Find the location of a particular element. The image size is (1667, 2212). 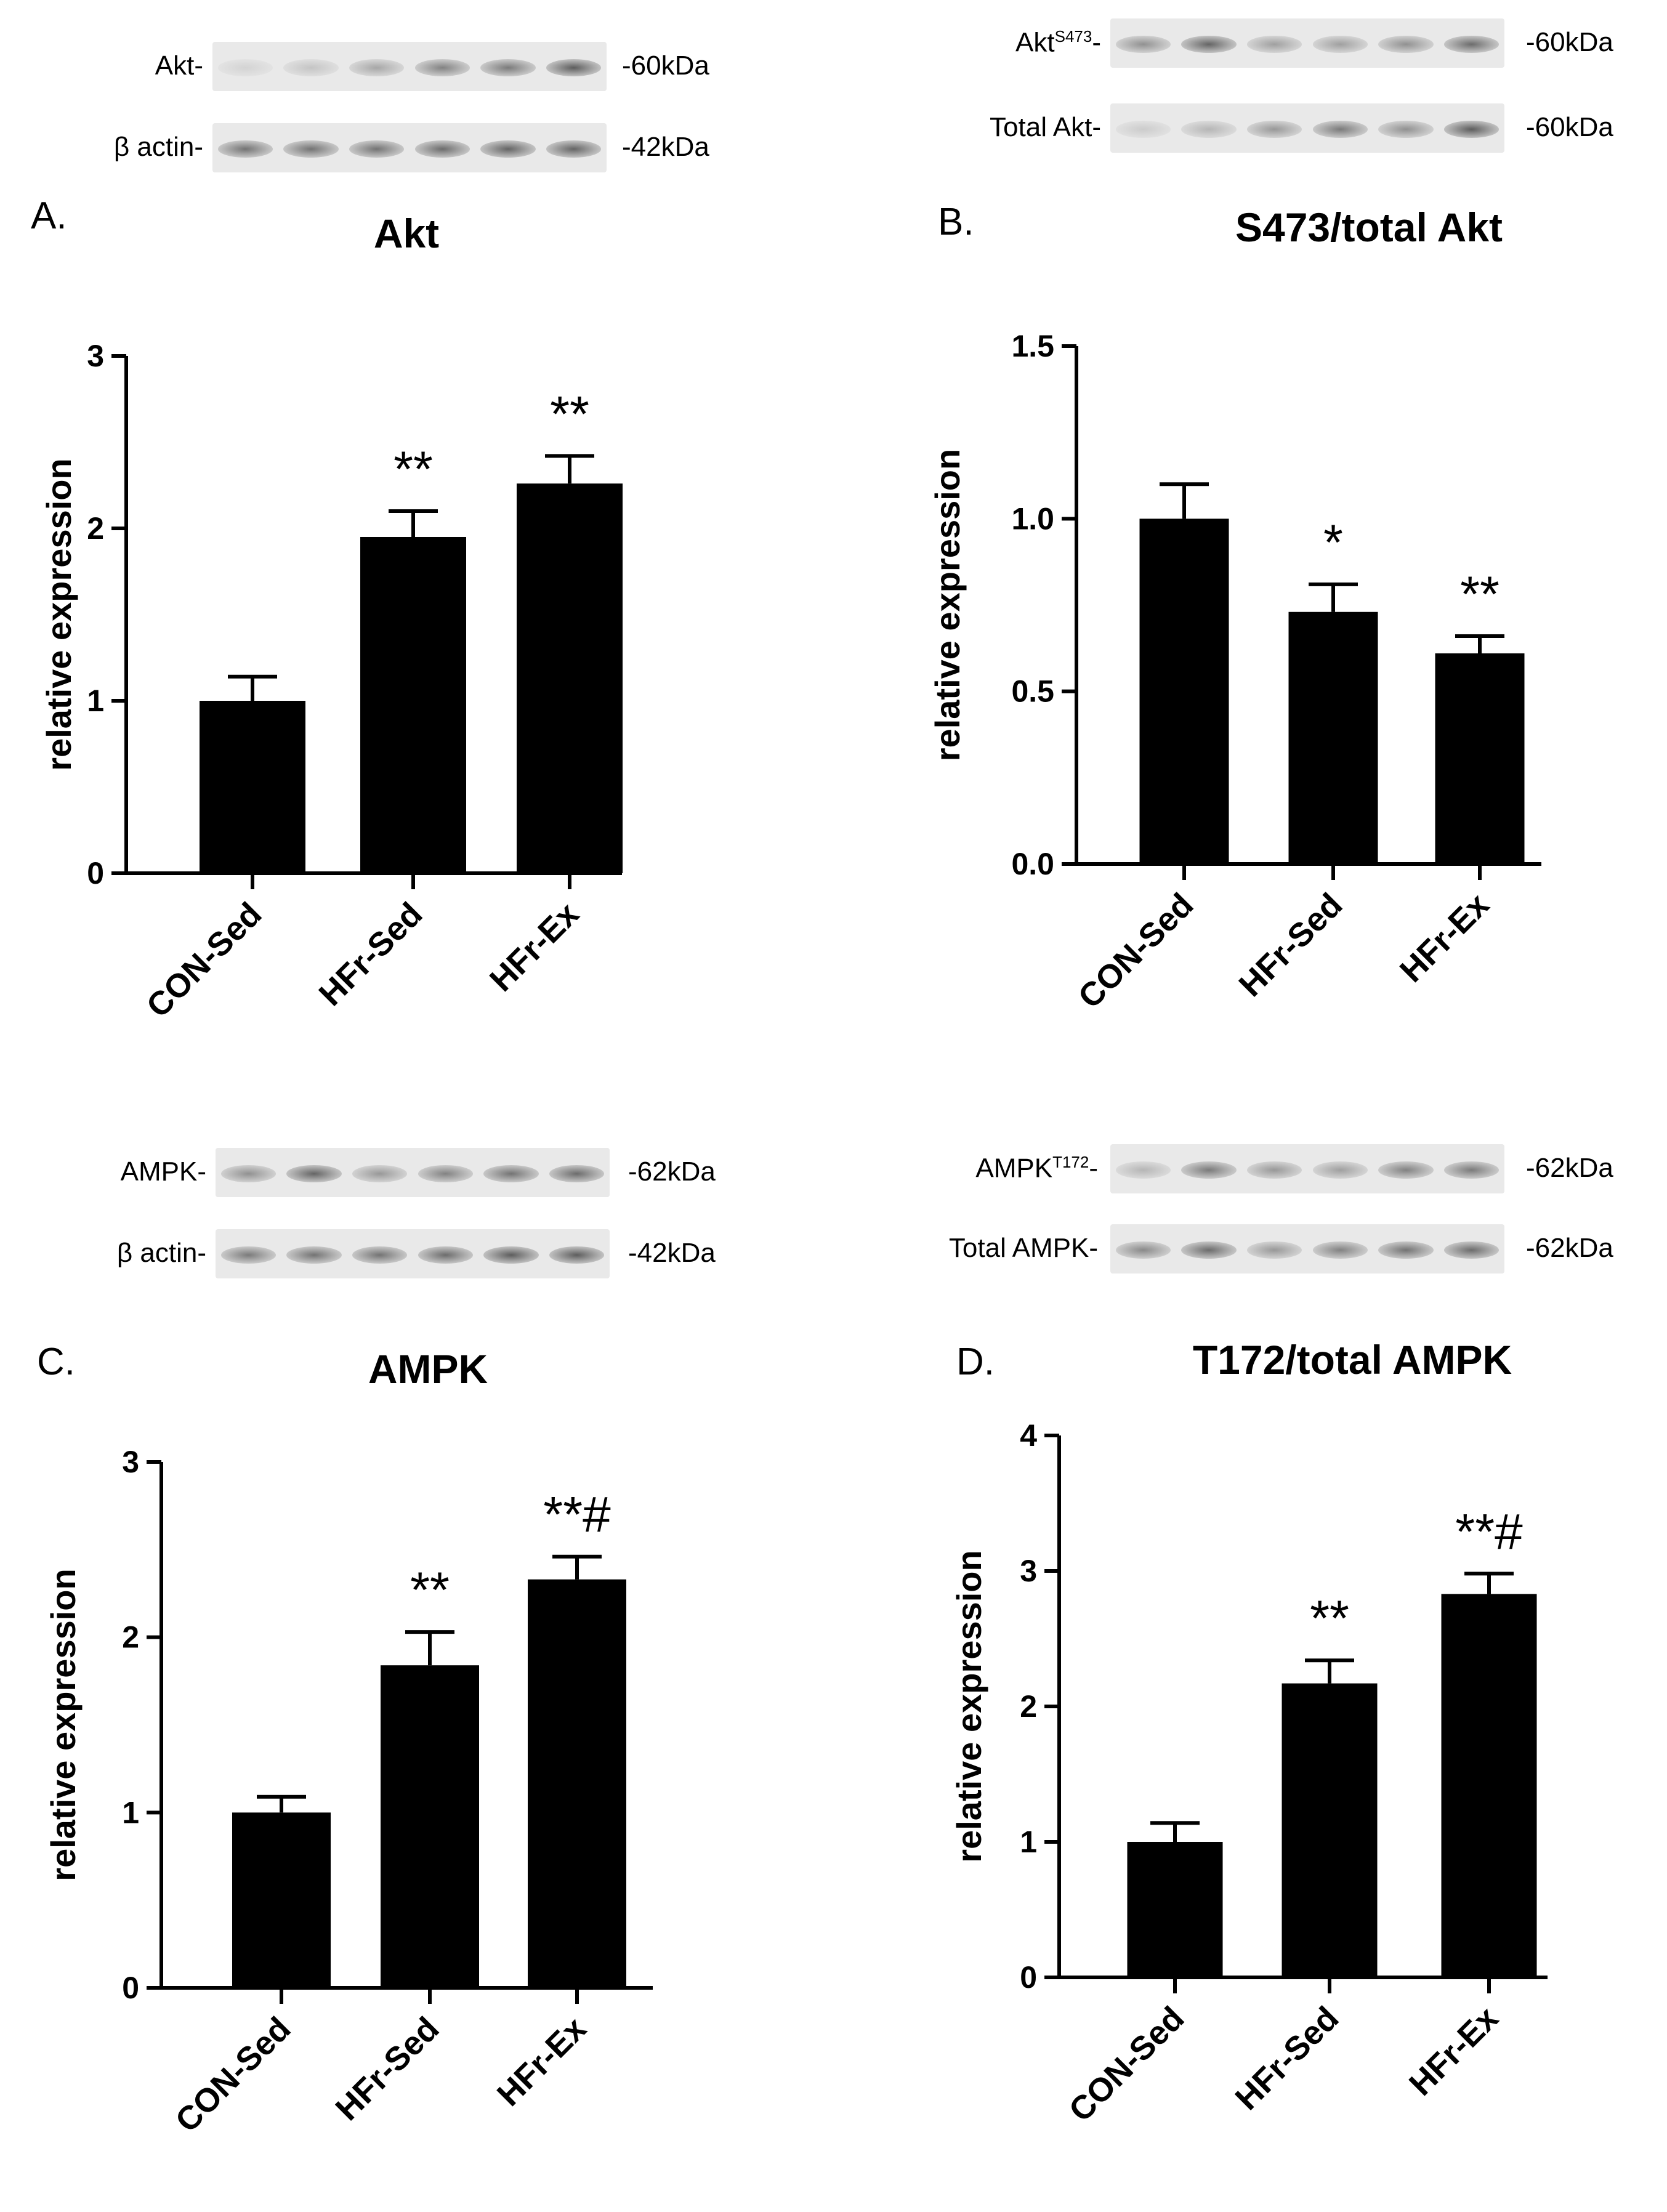

blot-area-c: AMPK- -62kDa β actin- -42kDa is located at coordinates (416, 1199).